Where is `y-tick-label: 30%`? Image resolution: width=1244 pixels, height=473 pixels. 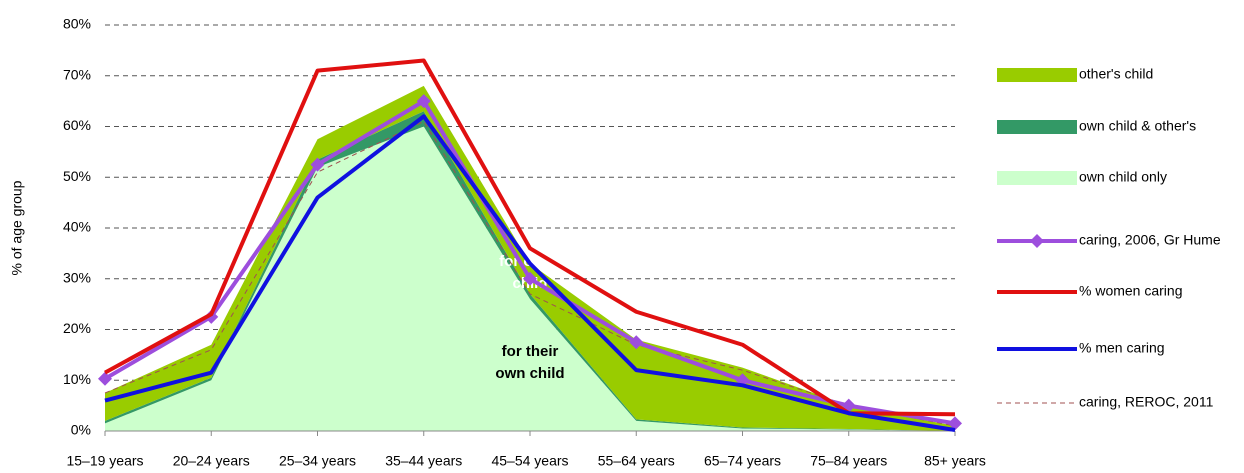
y-tick-label: 30% is located at coordinates (77, 277).